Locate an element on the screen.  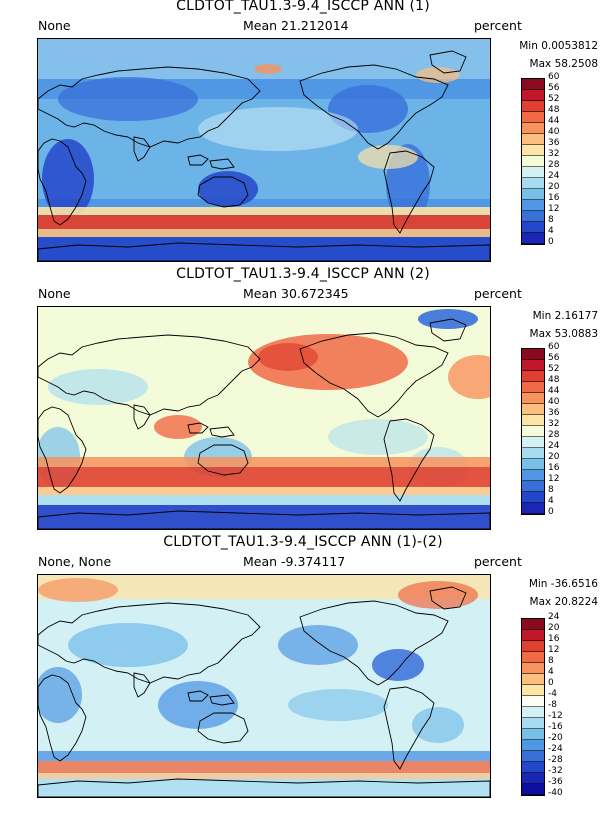
colorbar-tick-label: 60 is located at coordinates (554, 77).